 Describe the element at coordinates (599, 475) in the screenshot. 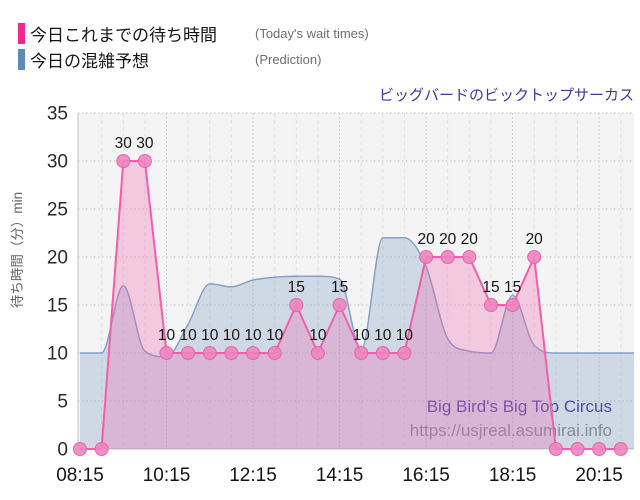

I see `x-tick-label: 20:15` at that location.